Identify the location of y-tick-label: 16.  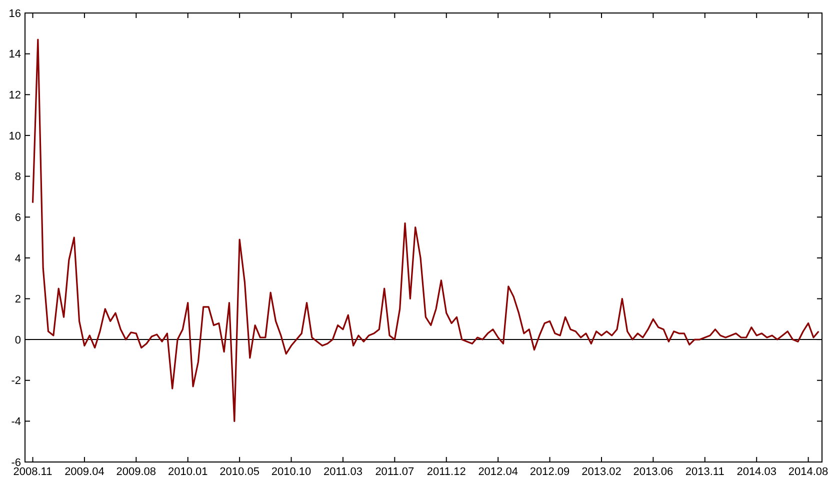
(14, 14).